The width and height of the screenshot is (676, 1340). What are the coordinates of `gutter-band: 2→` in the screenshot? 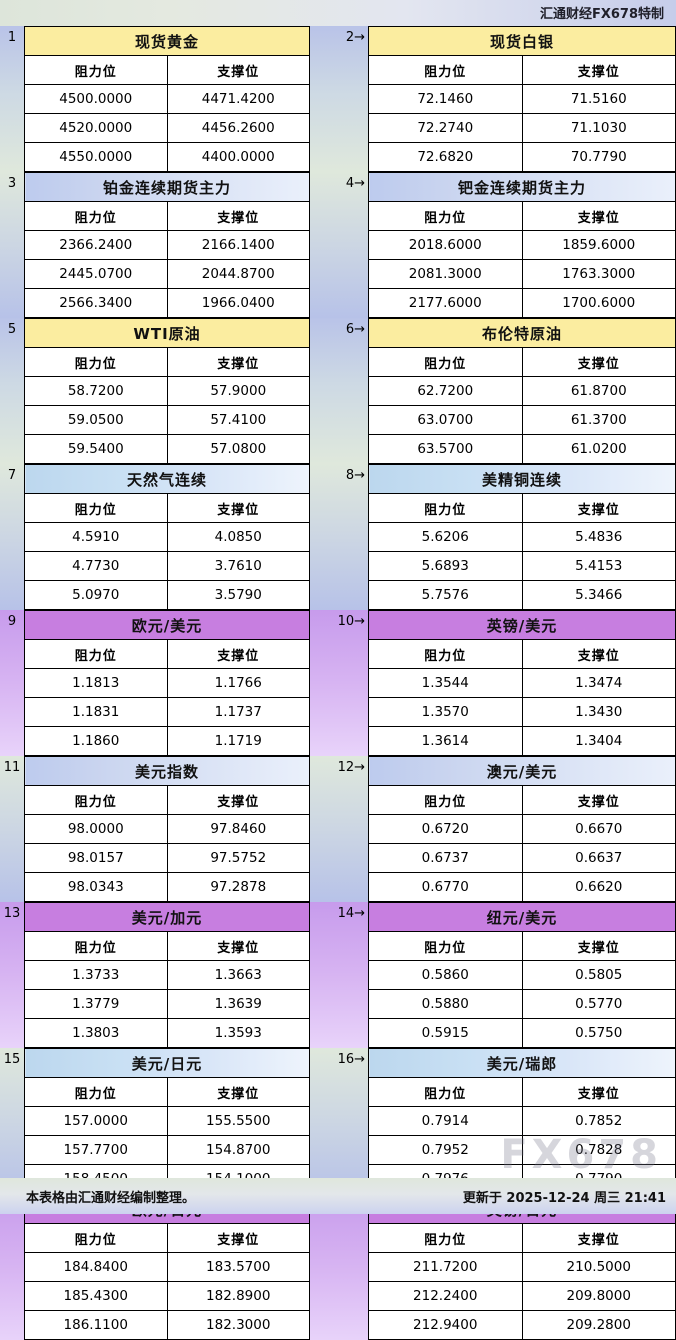 It's located at (339, 99).